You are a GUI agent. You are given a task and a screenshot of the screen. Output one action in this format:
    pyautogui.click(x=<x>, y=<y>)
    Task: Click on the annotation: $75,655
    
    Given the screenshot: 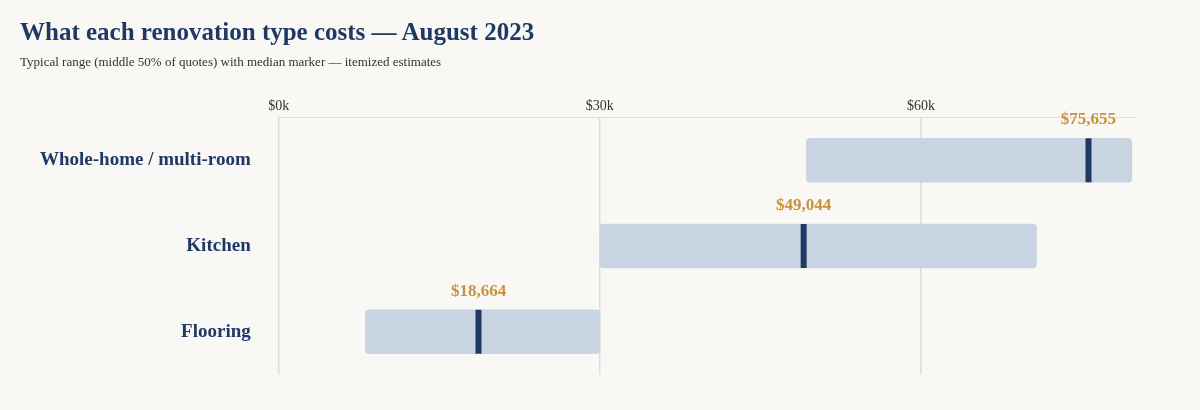 What is the action you would take?
    pyautogui.click(x=1088, y=119)
    